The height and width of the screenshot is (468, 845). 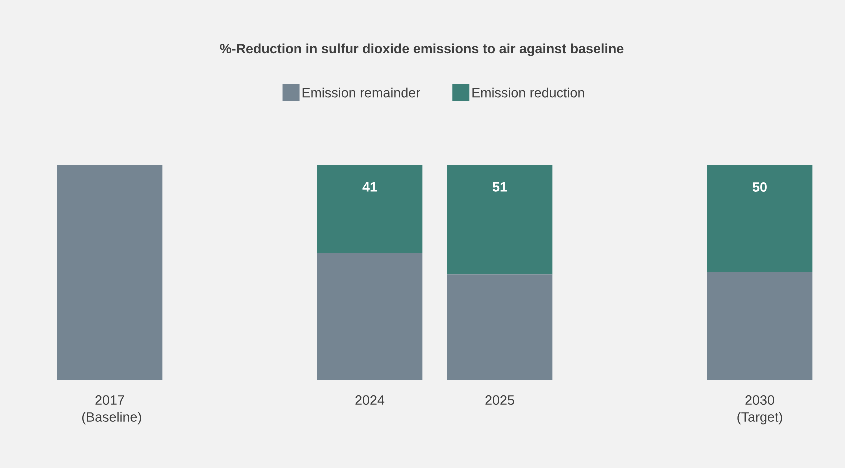 What do you see at coordinates (500, 187) in the screenshot?
I see `data-label: 51` at bounding box center [500, 187].